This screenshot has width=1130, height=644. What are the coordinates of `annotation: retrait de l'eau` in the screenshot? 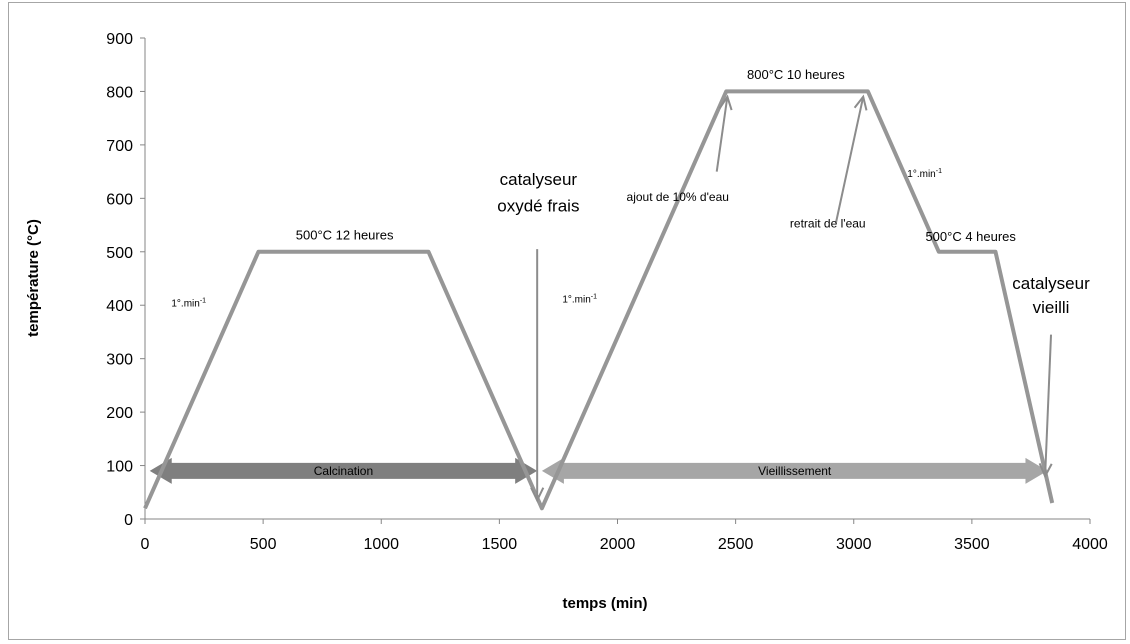 It's located at (828, 224).